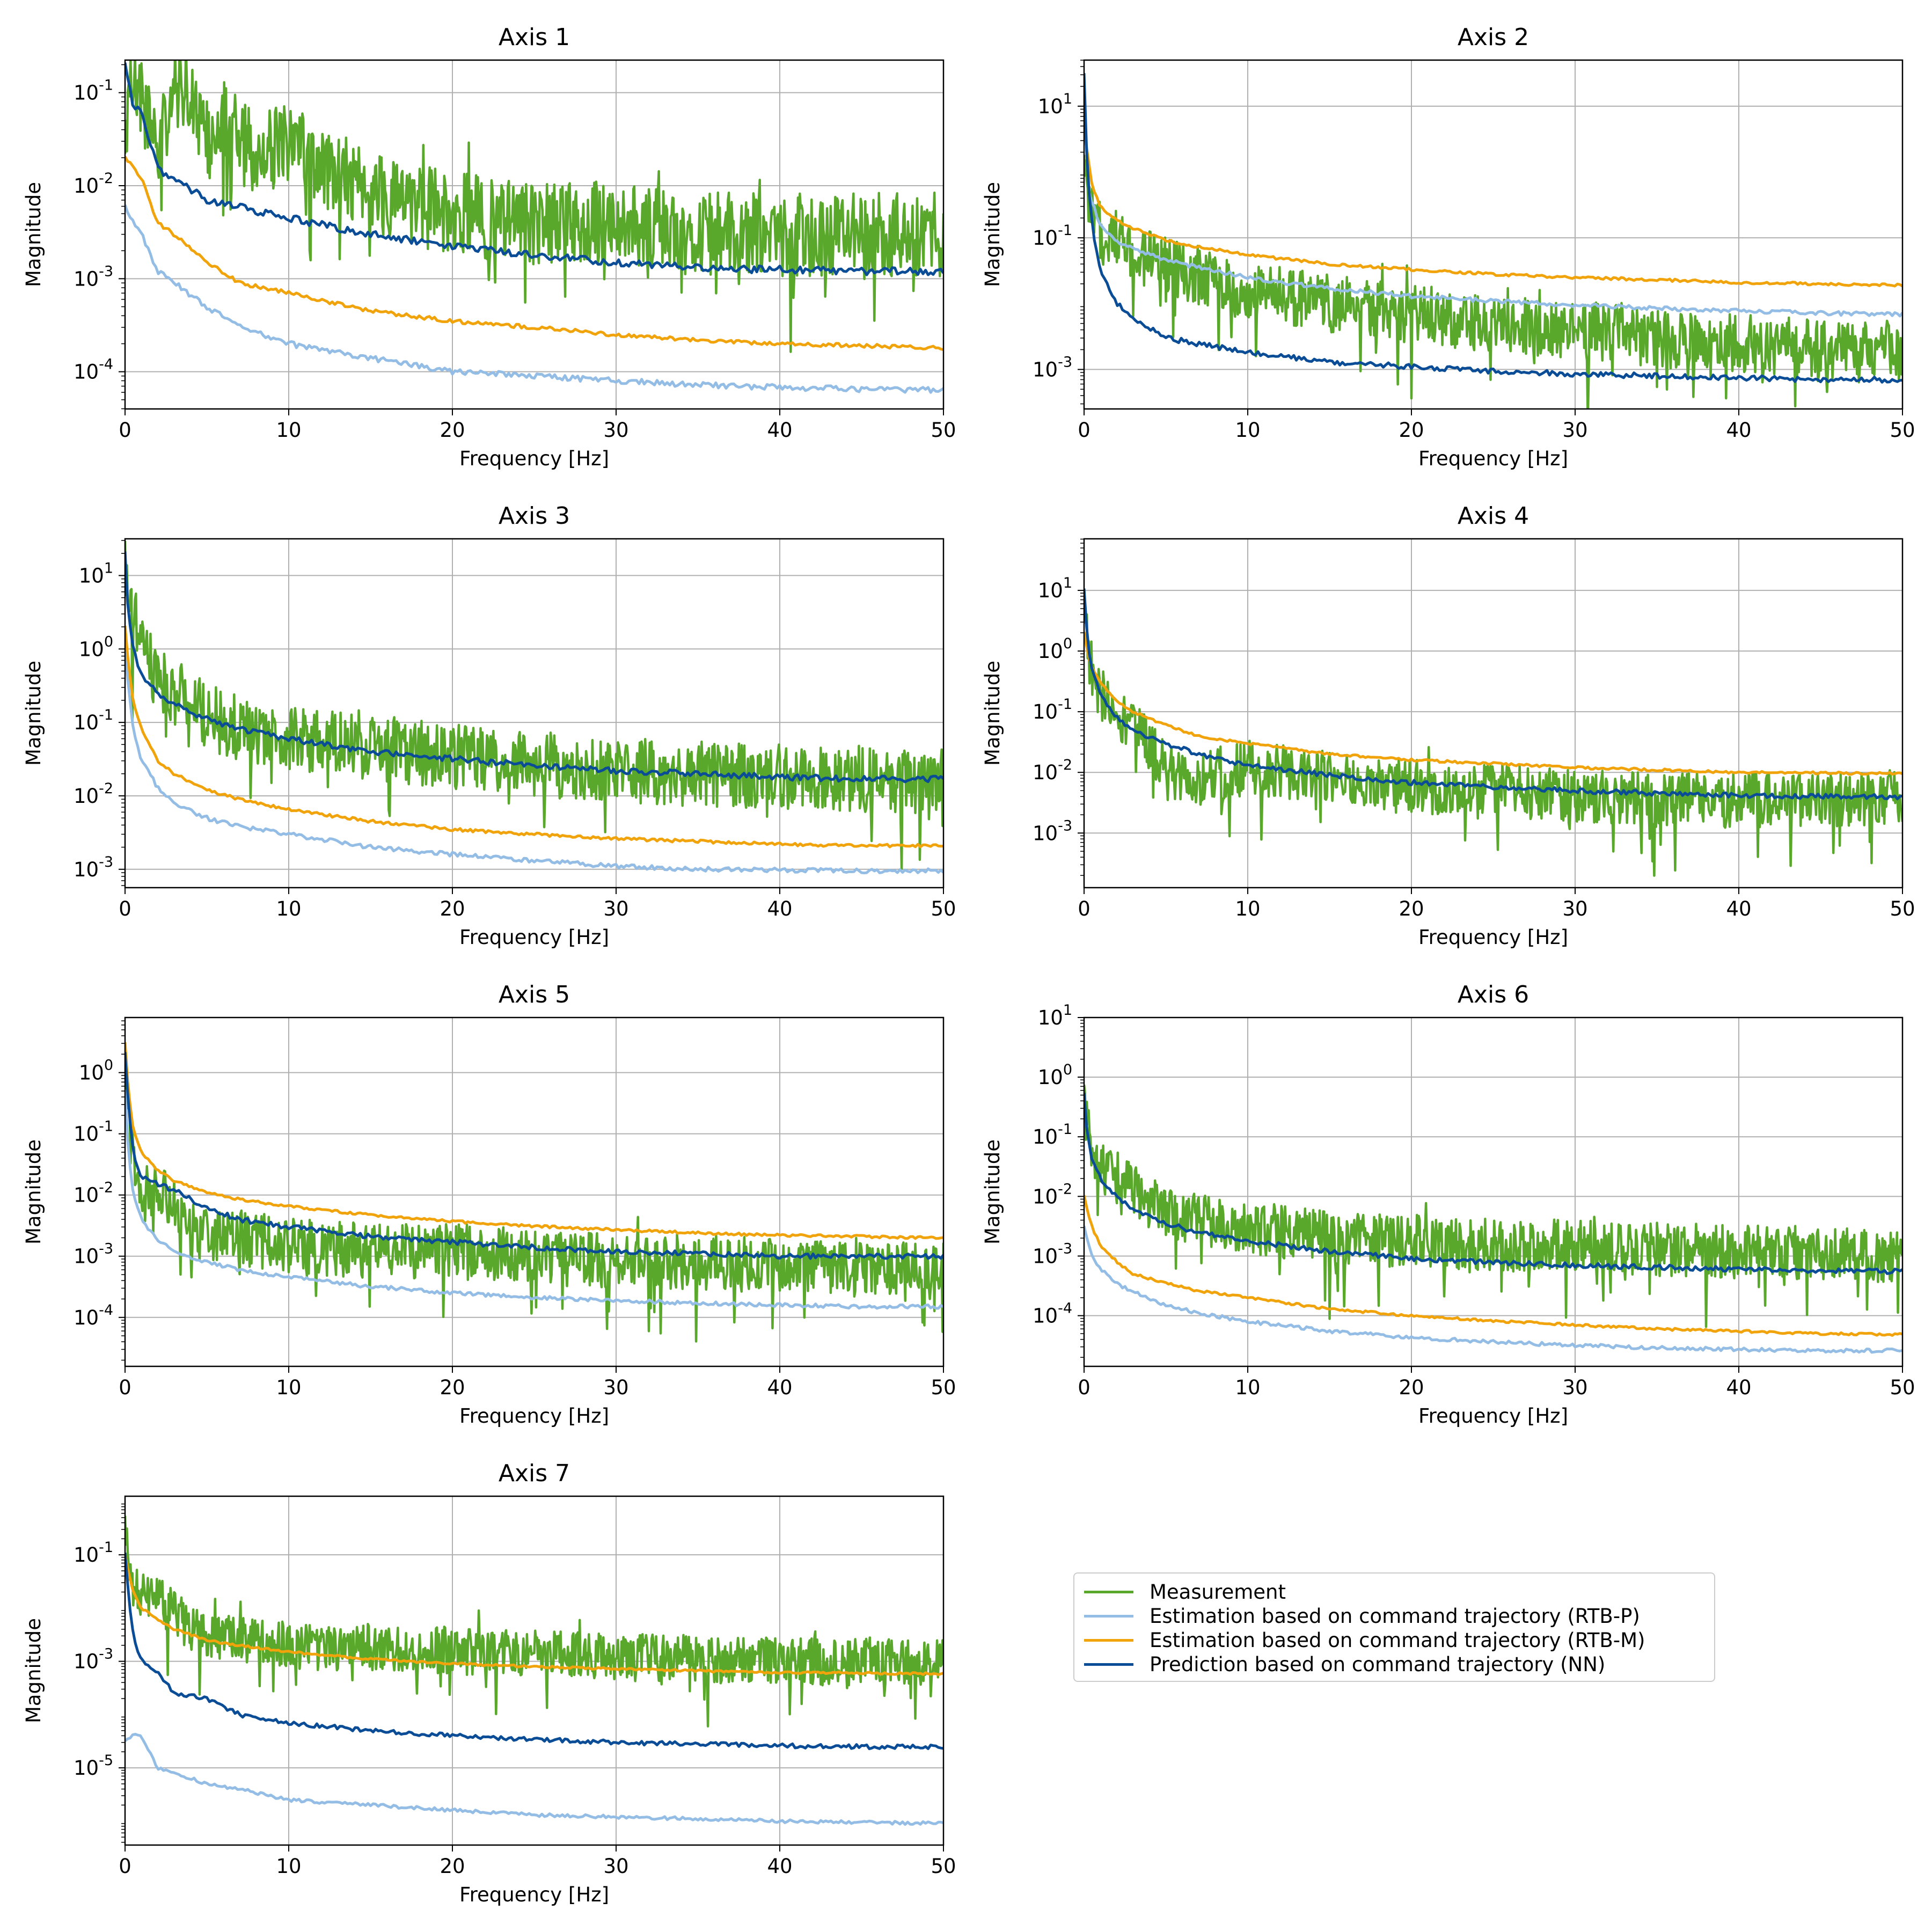 This screenshot has height=1932, width=1932. Describe the element at coordinates (1493, 37) in the screenshot. I see `chart-title: Axis 2` at that location.